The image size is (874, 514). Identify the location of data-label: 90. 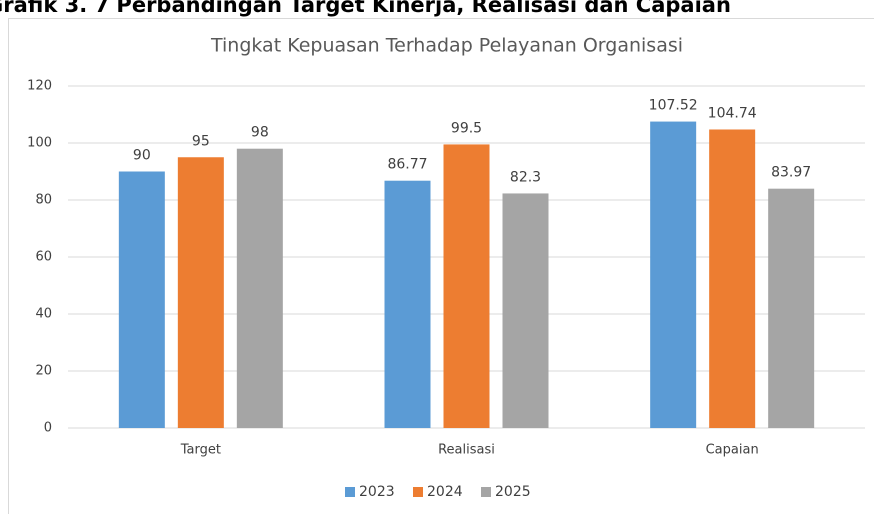
(142, 156).